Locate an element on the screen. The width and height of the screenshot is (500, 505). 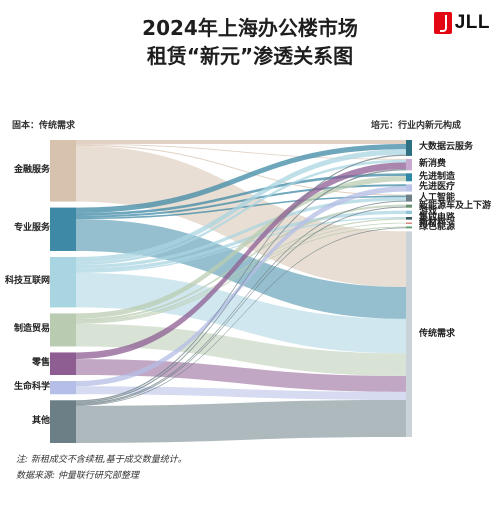
source-label-零售: 零售 is located at coordinates (40, 362).